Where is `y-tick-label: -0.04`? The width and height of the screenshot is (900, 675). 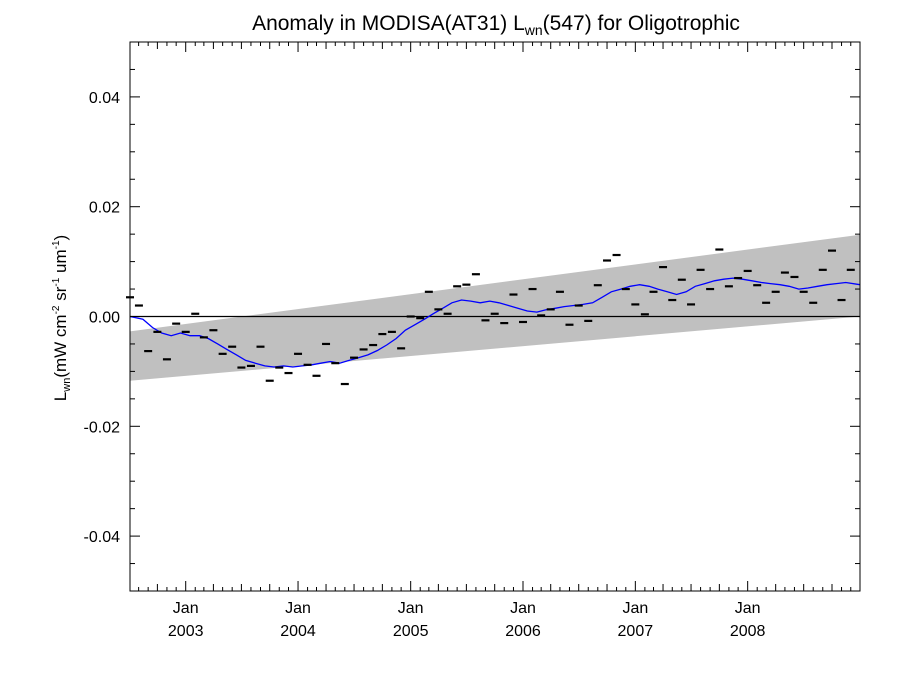 y-tick-label: -0.04 is located at coordinates (102, 537).